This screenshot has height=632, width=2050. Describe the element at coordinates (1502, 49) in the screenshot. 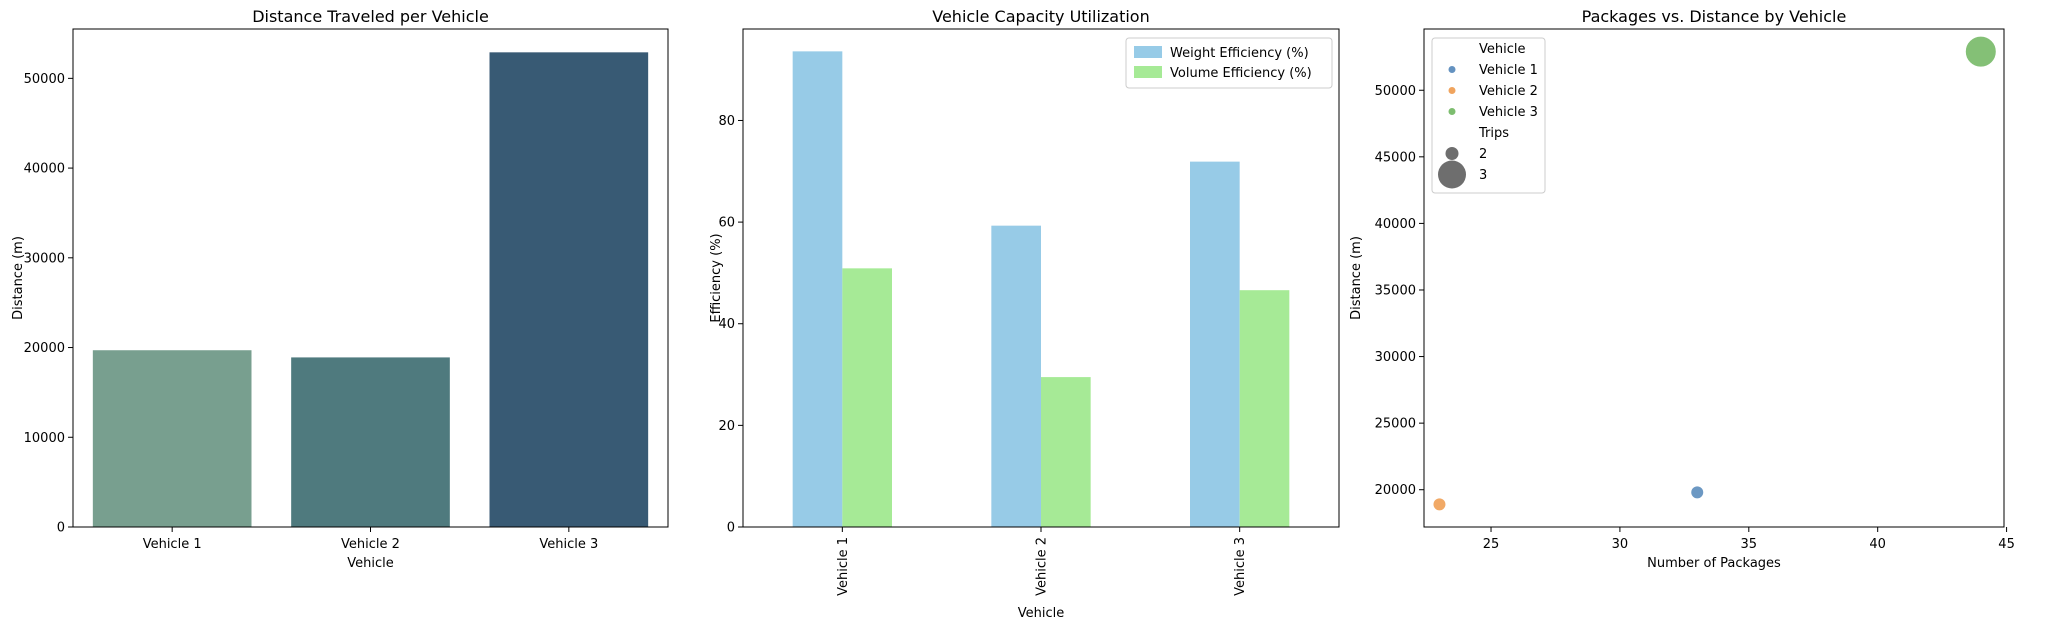

I see `legend-title: Vehicle` at that location.